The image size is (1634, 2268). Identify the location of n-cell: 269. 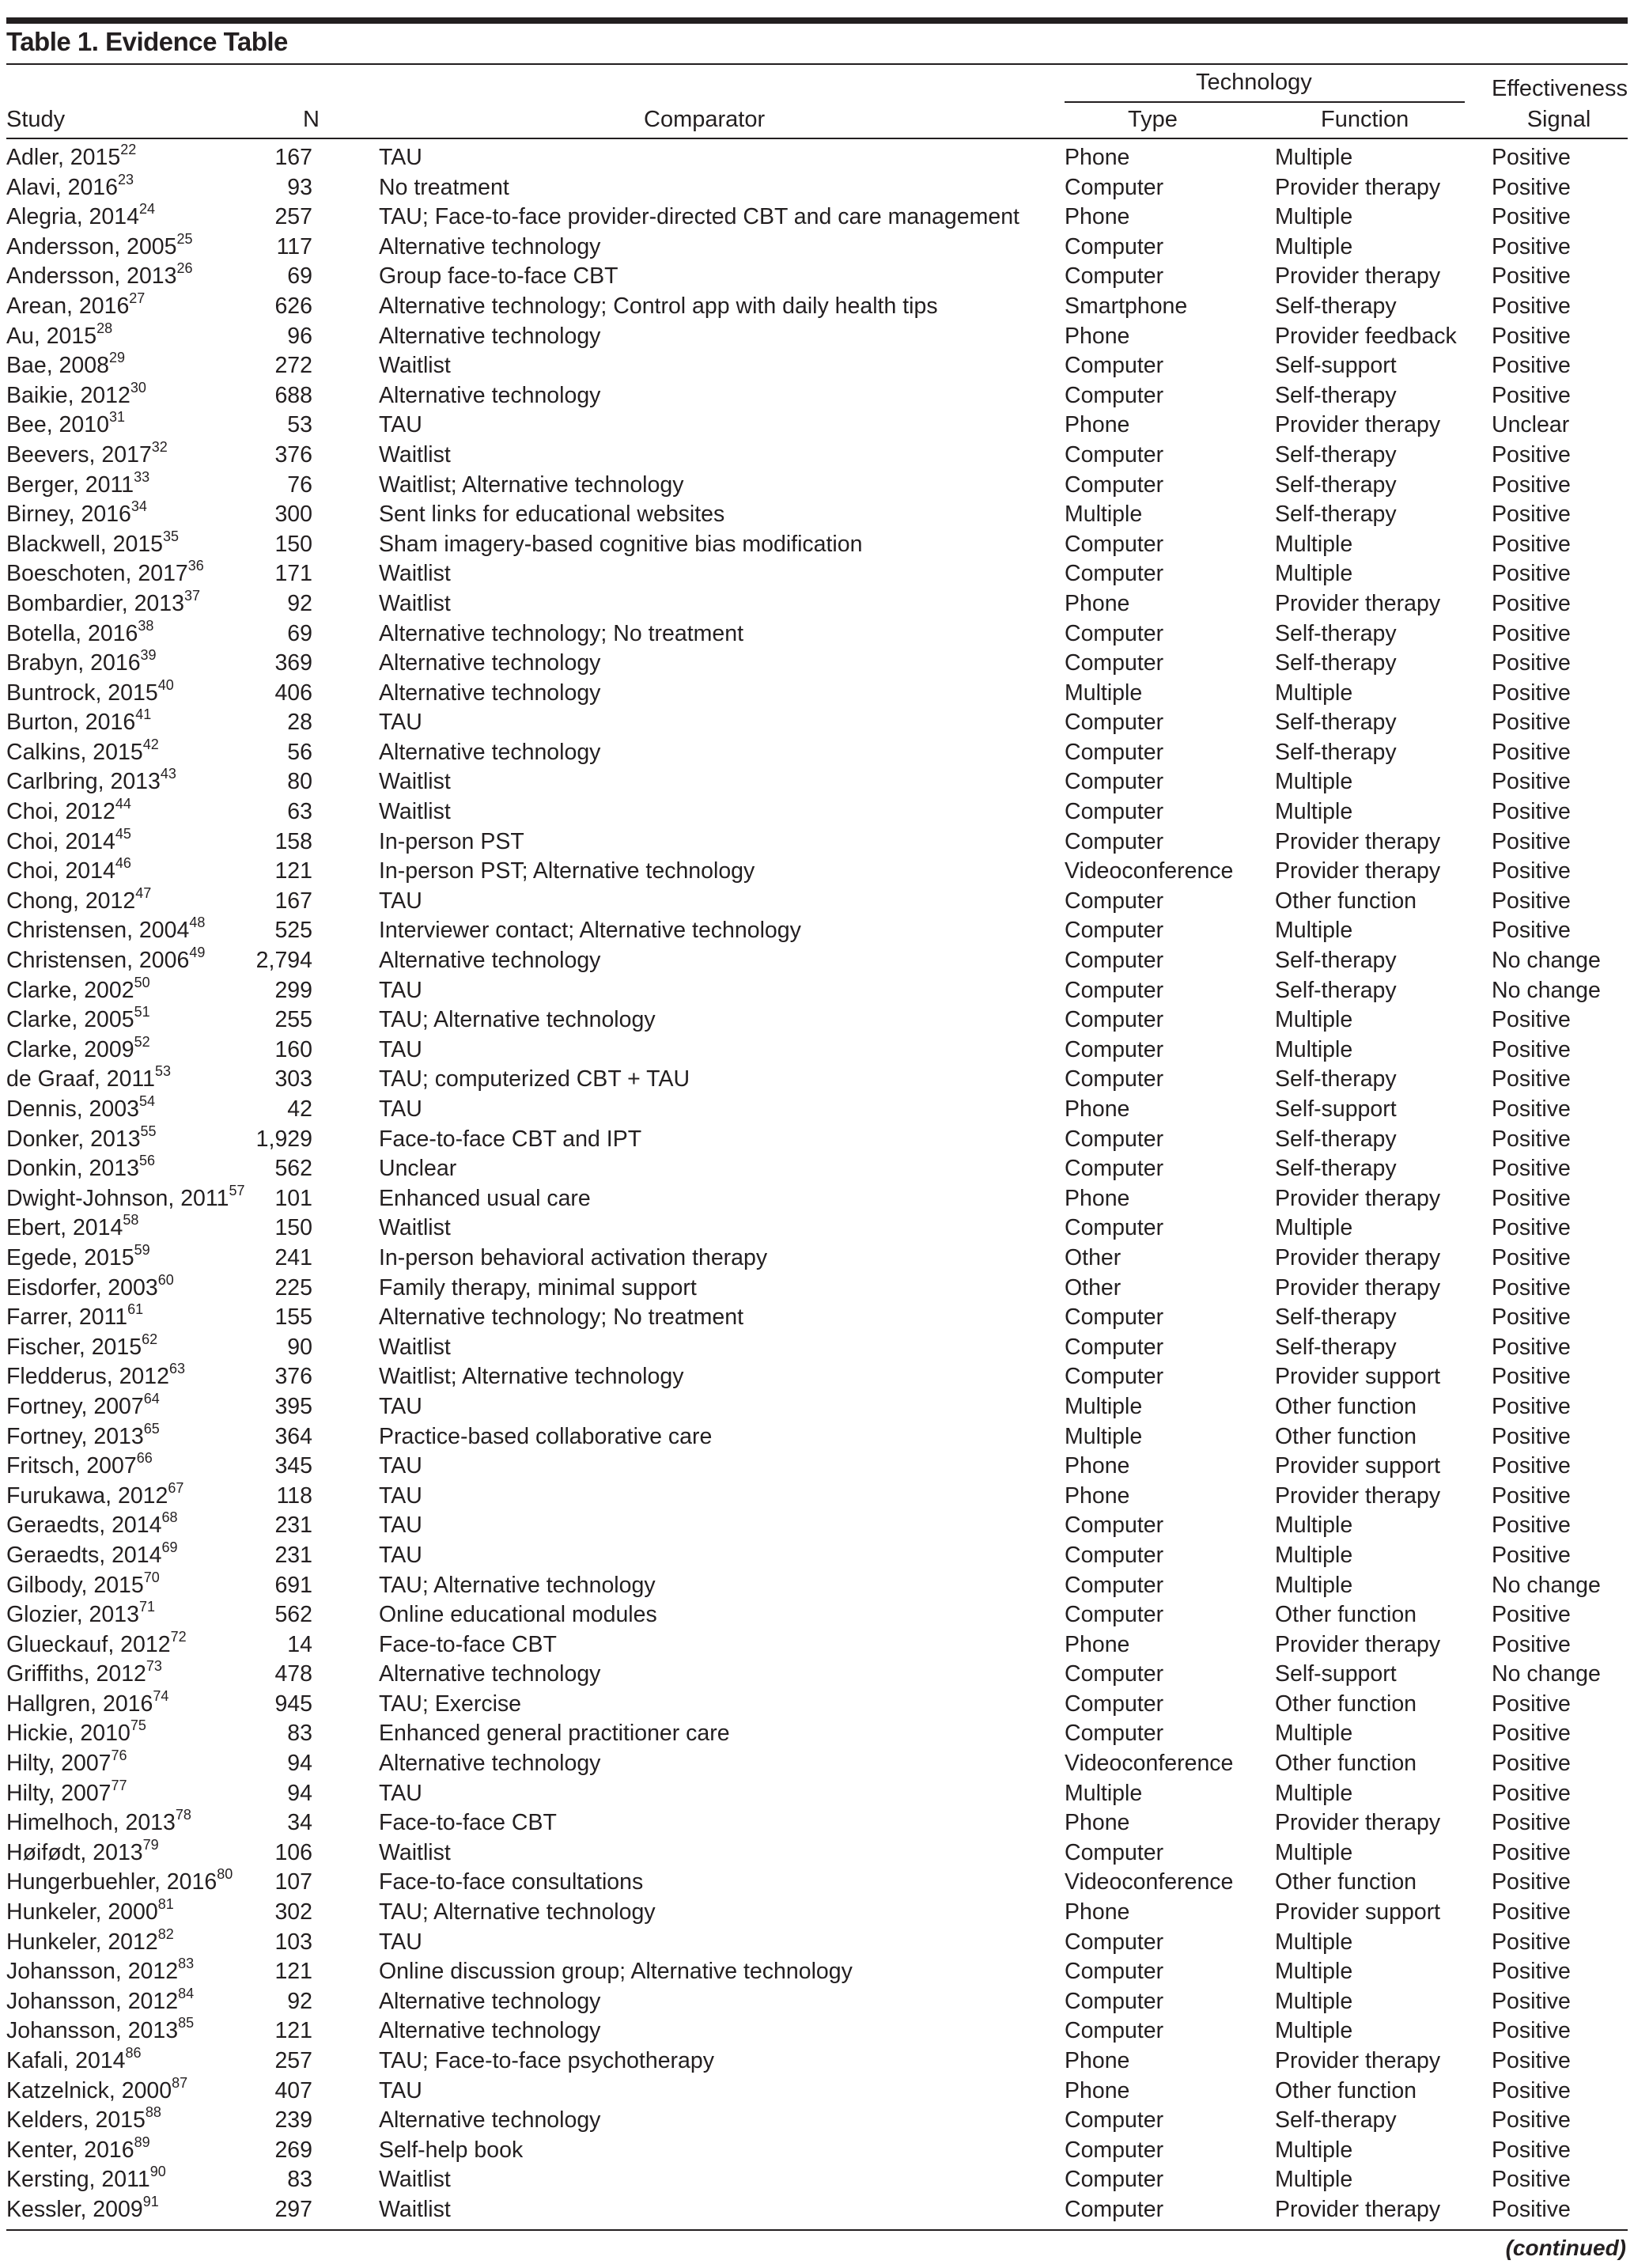
(293, 2150).